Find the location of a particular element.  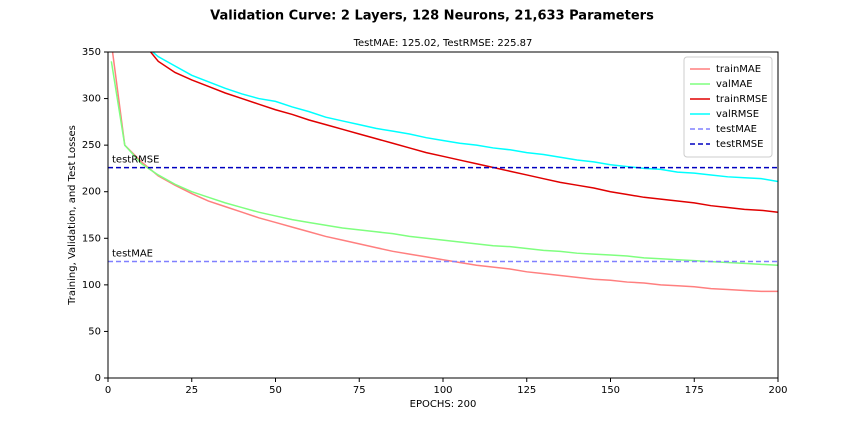

x-tick-label: 50 is located at coordinates (275, 390).